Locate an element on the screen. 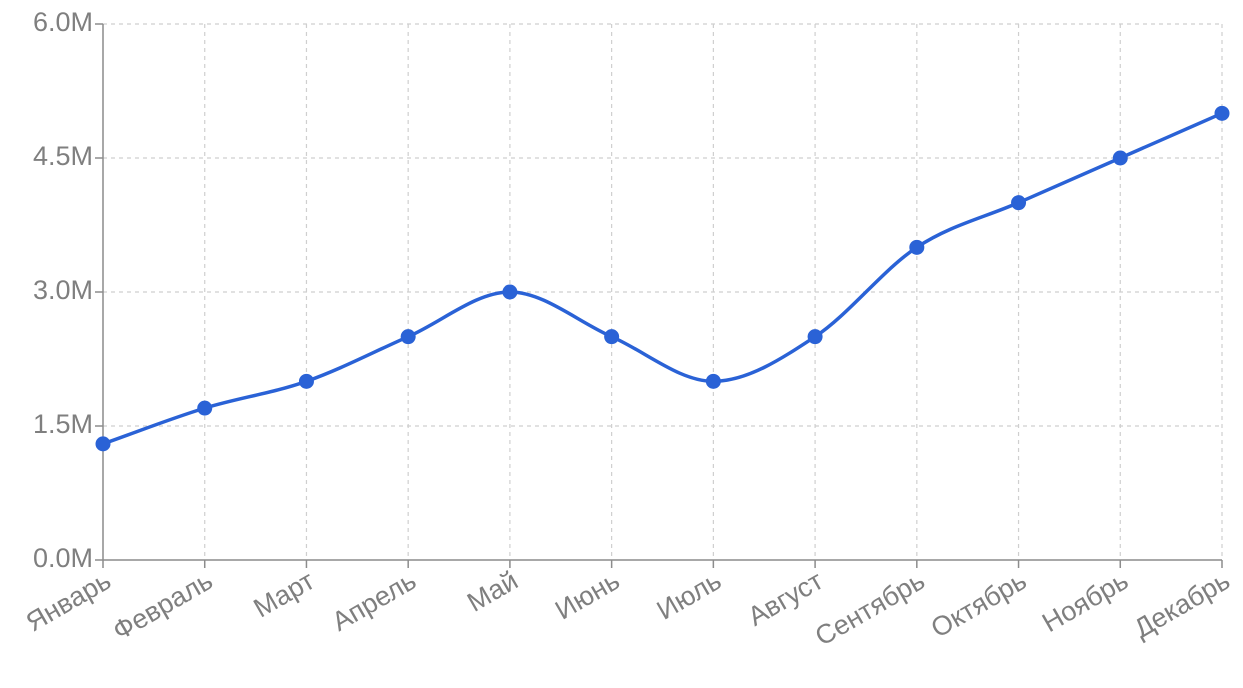 The height and width of the screenshot is (688, 1243). y-tick-label: 3.0M is located at coordinates (63, 290).